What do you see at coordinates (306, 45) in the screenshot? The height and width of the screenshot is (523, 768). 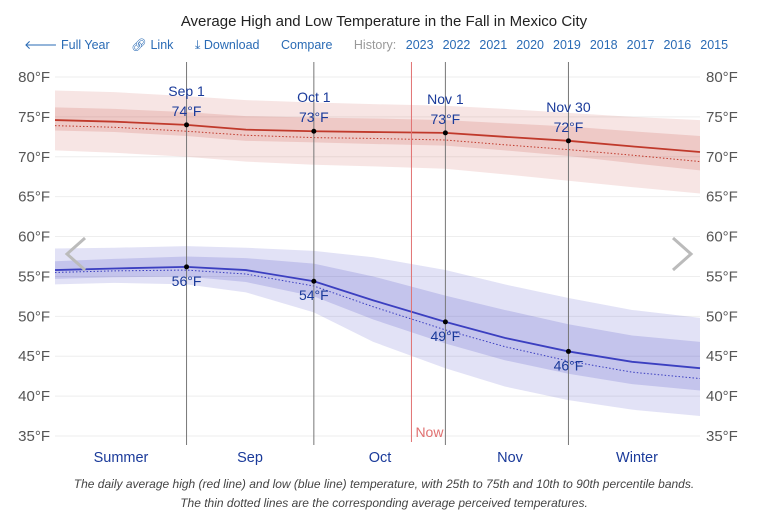 I see `compare-link: Compare` at bounding box center [306, 45].